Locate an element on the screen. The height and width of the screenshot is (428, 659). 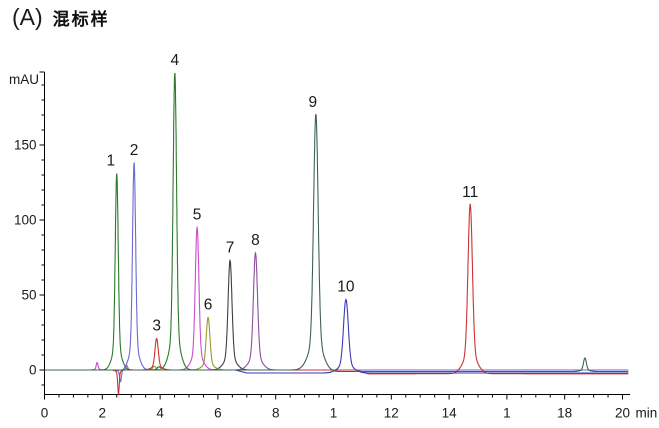
y-axis-unit-label: mAU is located at coordinates (24, 79).